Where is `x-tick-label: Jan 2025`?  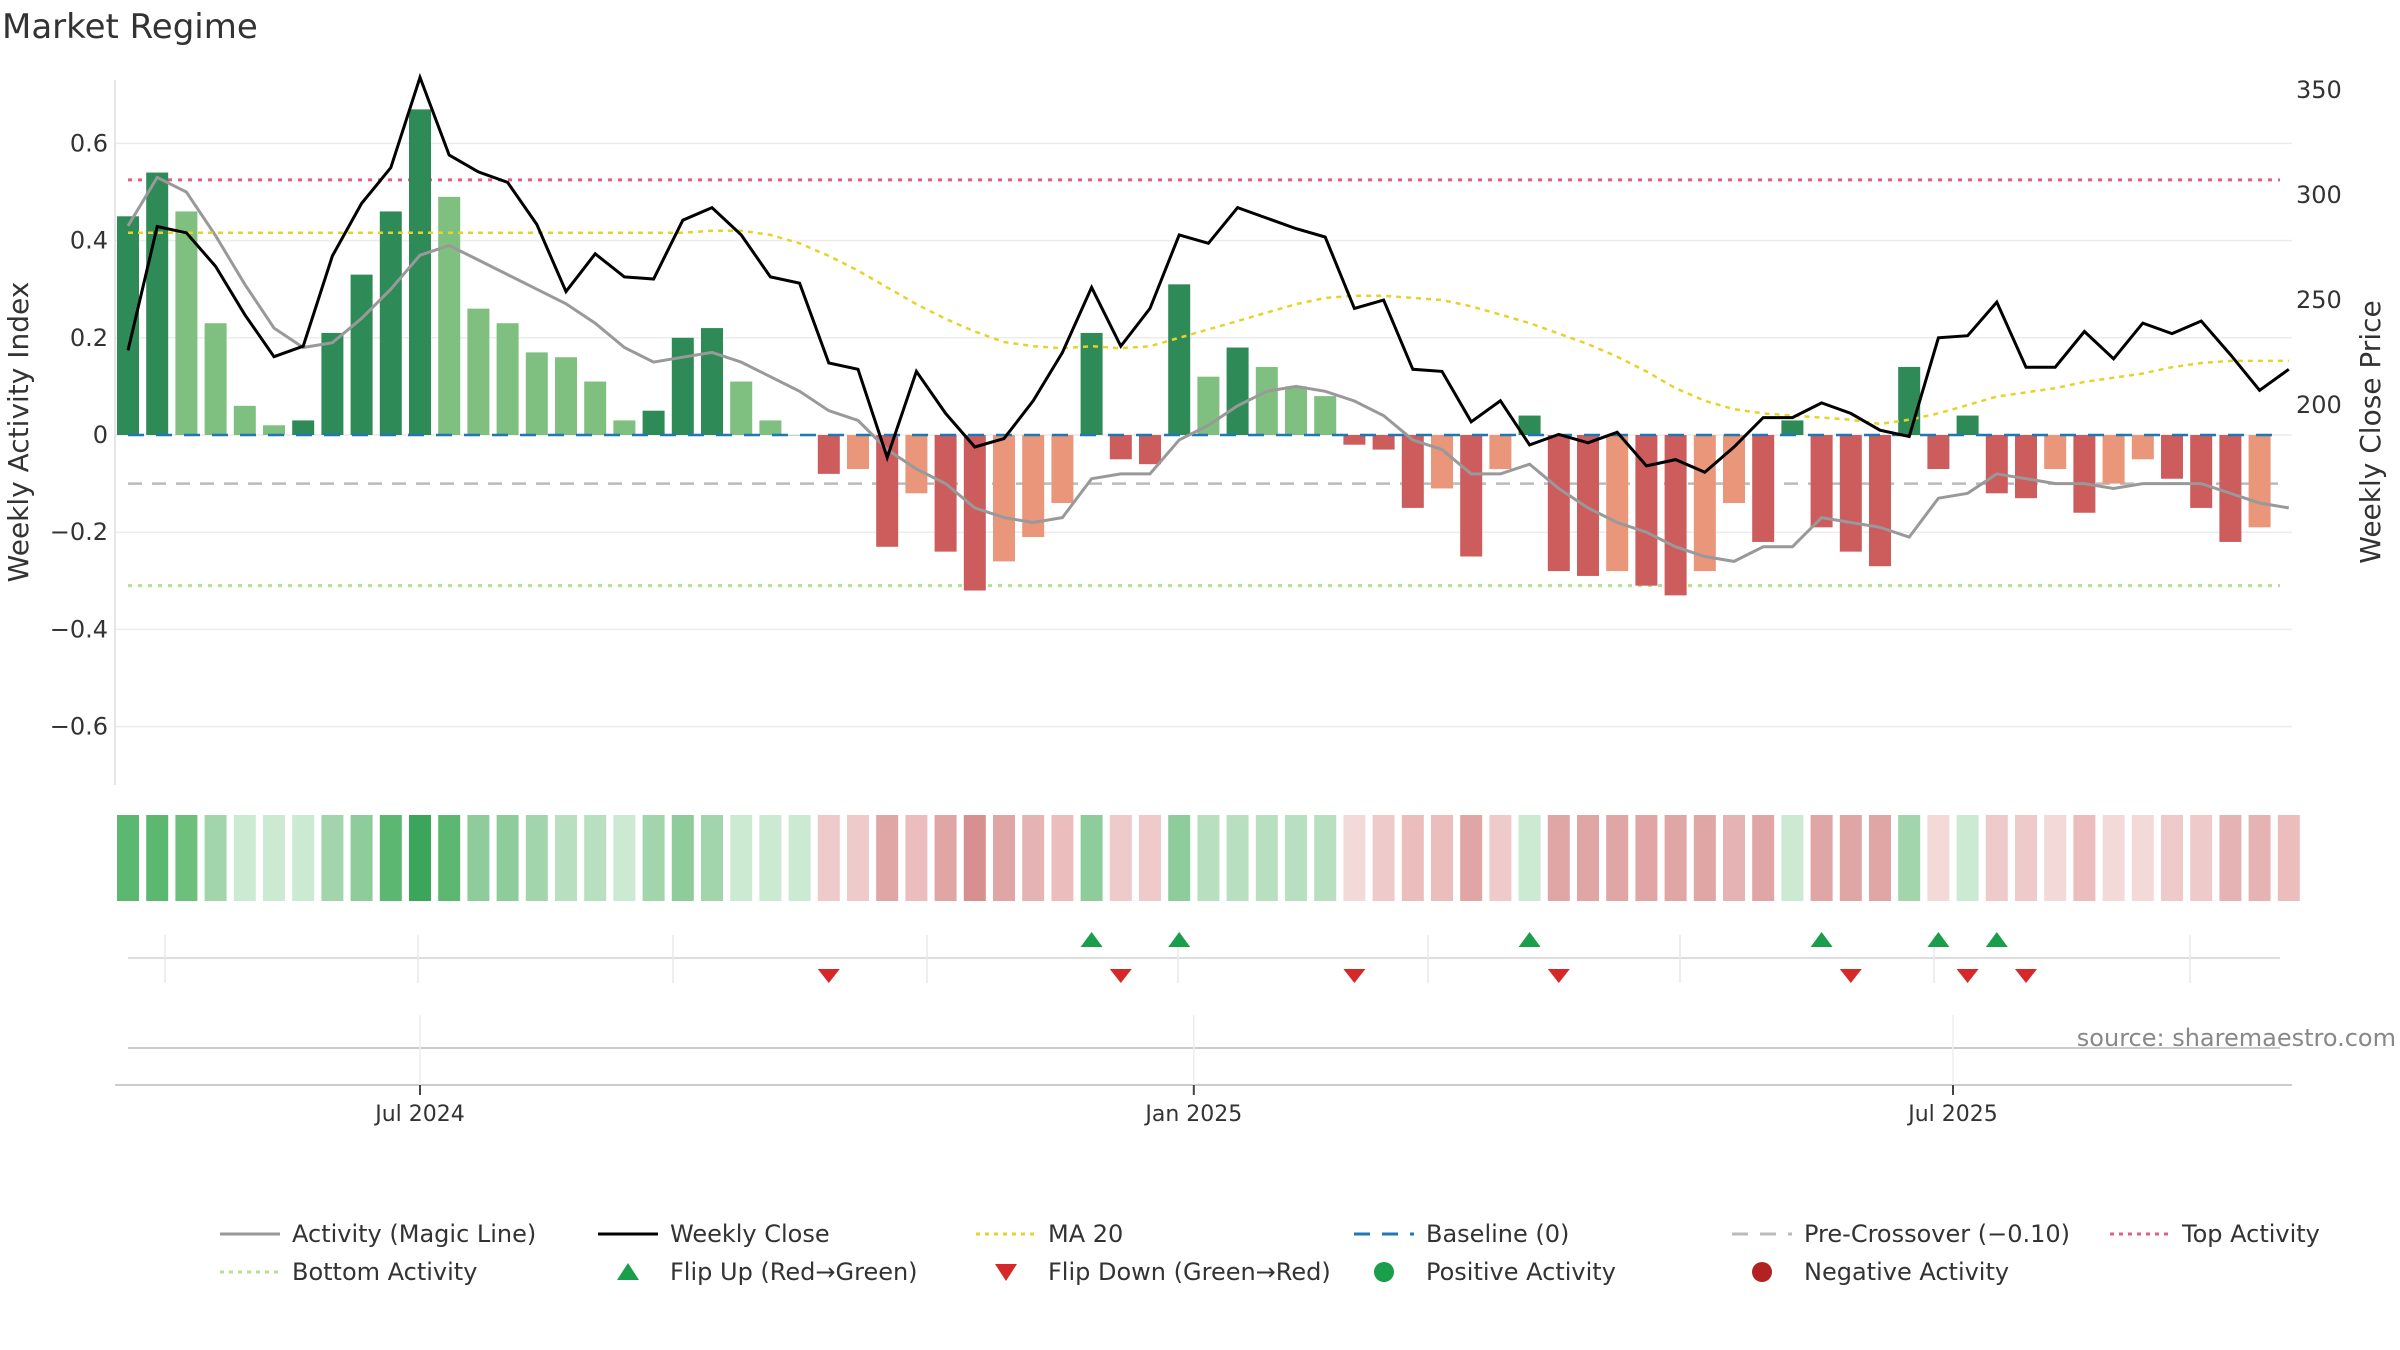
x-tick-label: Jan 2025 is located at coordinates (1192, 1114).